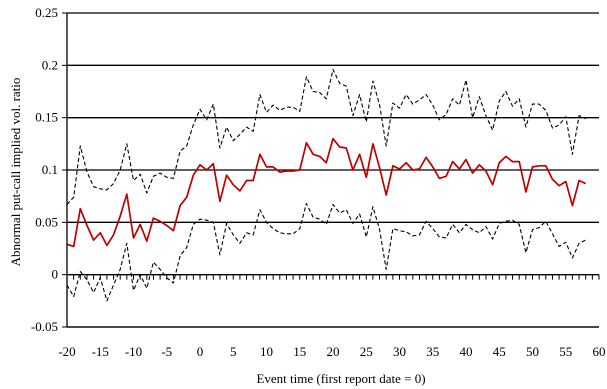  What do you see at coordinates (532, 351) in the screenshot?
I see `x-tick-label: 50` at bounding box center [532, 351].